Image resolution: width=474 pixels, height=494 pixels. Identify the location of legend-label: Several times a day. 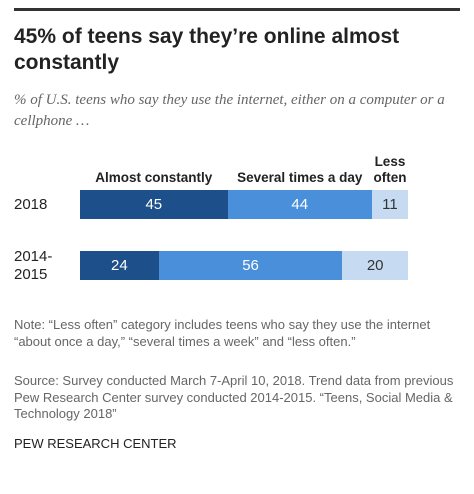
(300, 177).